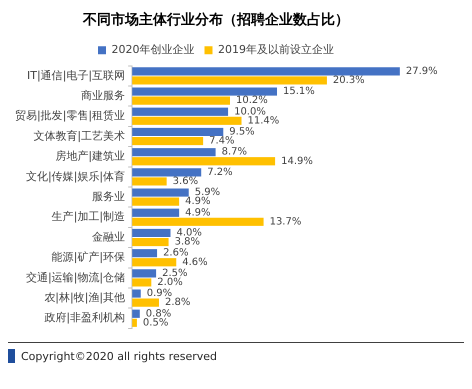 This screenshot has height=389, width=472. I want to click on data-label: 11.4%, so click(264, 120).